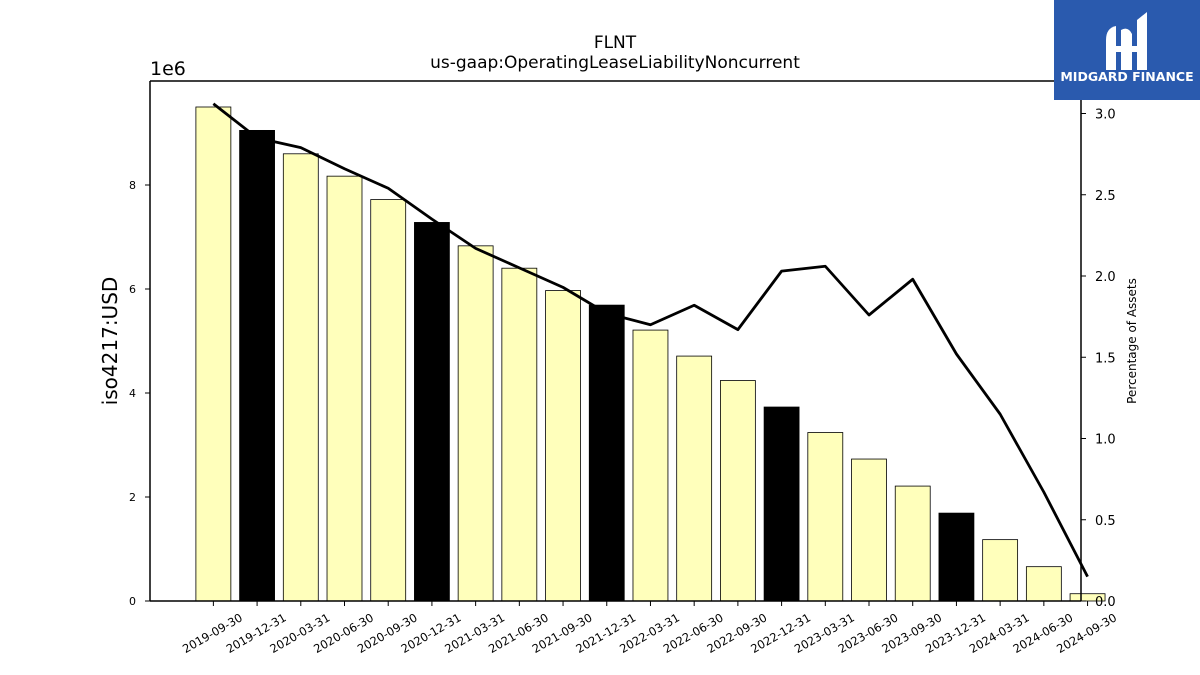 This screenshot has height=675, width=1200. Describe the element at coordinates (1132, 341) in the screenshot. I see `y2-axis-label: Percentage of Assets` at that location.